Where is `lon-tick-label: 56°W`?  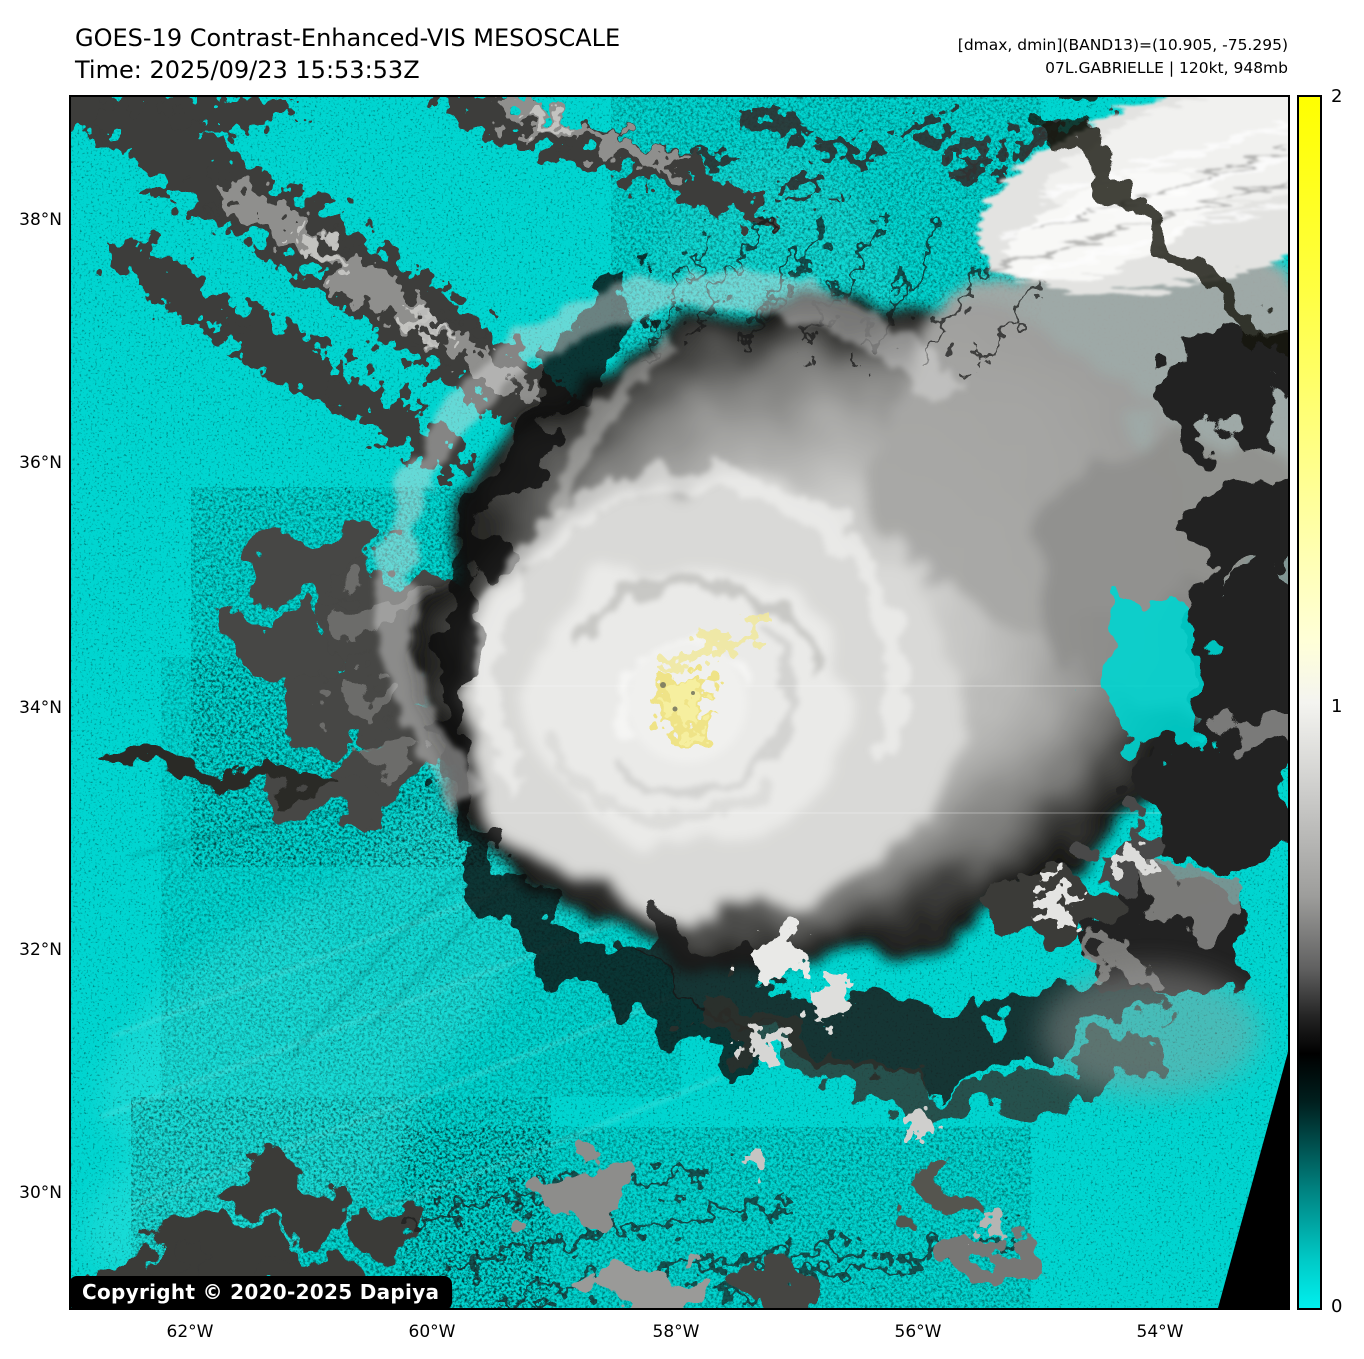
lon-tick-label: 56°W is located at coordinates (918, 1332).